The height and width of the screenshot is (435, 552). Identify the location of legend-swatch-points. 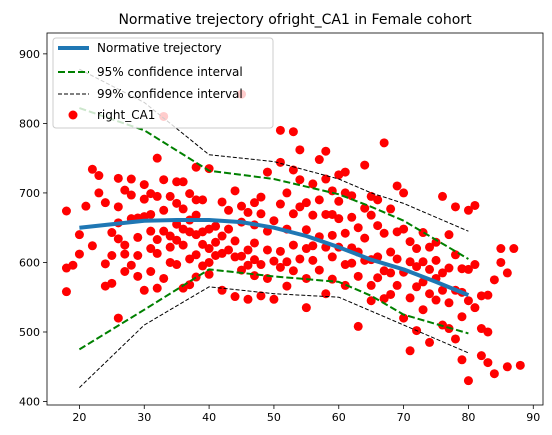
(73, 115).